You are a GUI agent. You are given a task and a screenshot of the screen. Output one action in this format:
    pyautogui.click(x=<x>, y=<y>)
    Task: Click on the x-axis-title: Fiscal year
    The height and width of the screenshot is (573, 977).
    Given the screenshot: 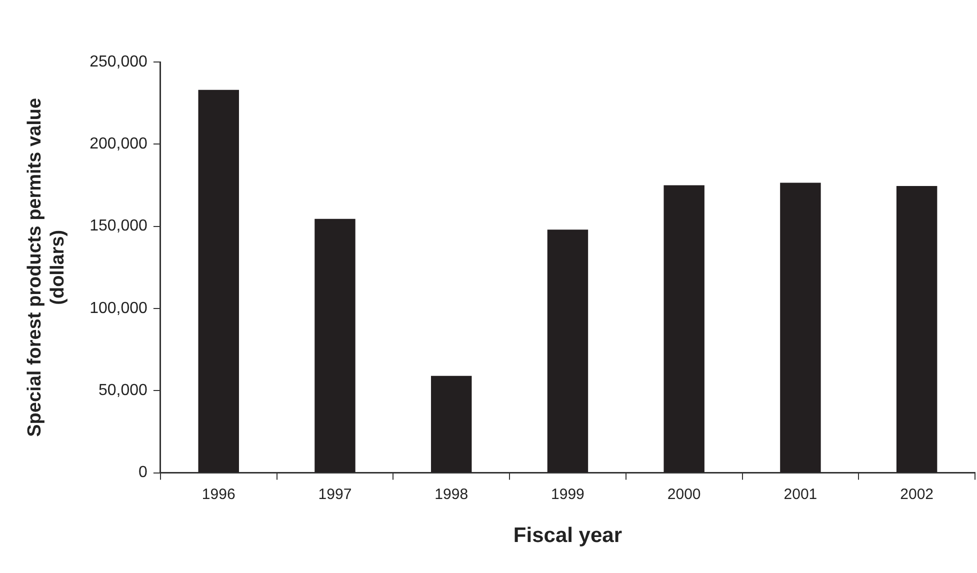 What is the action you would take?
    pyautogui.click(x=567, y=536)
    